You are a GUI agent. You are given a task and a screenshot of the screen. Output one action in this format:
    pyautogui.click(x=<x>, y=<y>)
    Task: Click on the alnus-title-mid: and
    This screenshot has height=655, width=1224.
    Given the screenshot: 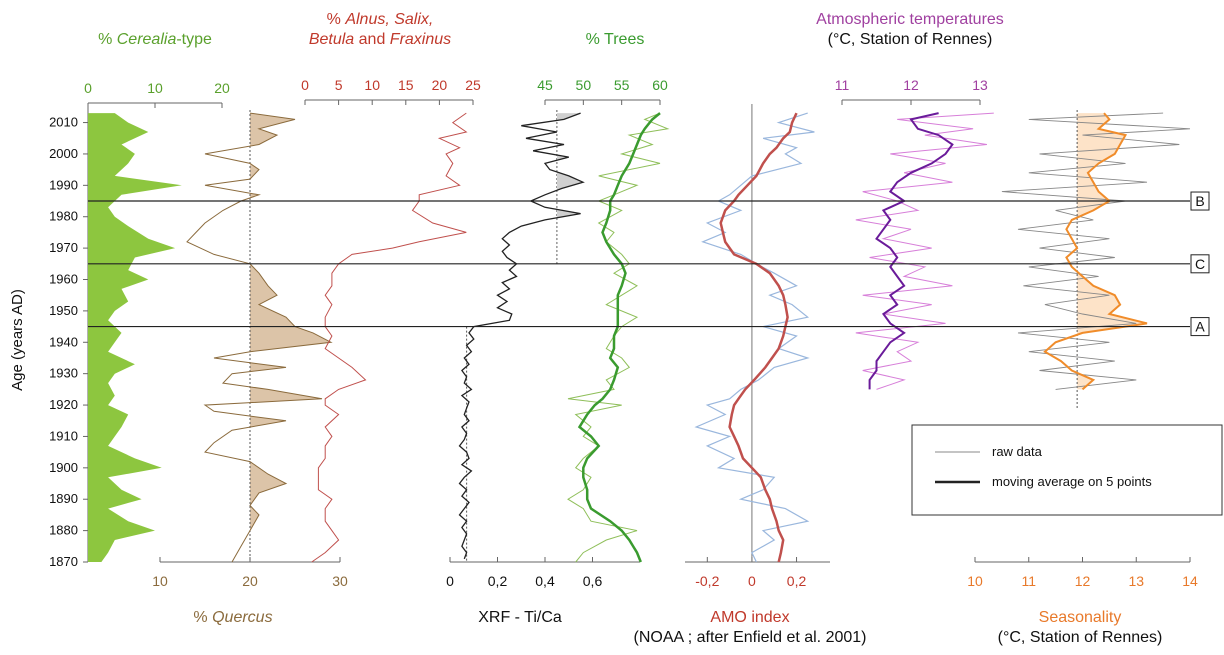 What is the action you would take?
    pyautogui.click(x=372, y=39)
    